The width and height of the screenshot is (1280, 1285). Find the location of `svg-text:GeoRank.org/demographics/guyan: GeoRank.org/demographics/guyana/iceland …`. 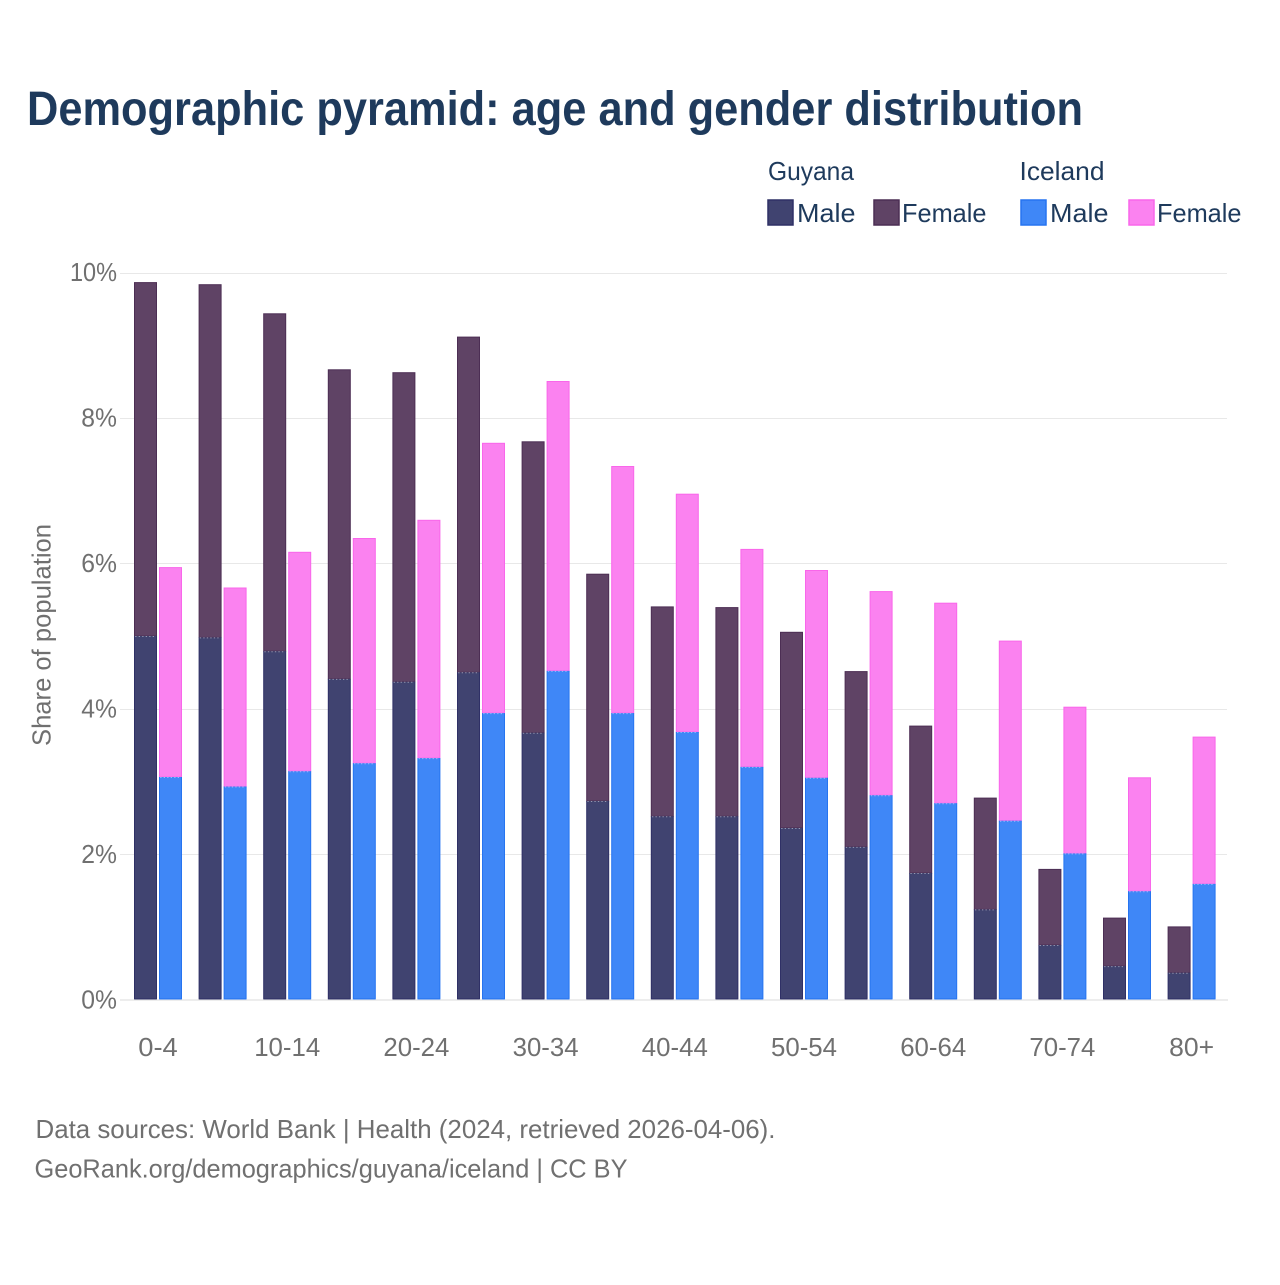

svg-text:GeoRank.org/demographics/guyan: GeoRank.org/demographics/guyana/iceland … is located at coordinates (331, 1169).